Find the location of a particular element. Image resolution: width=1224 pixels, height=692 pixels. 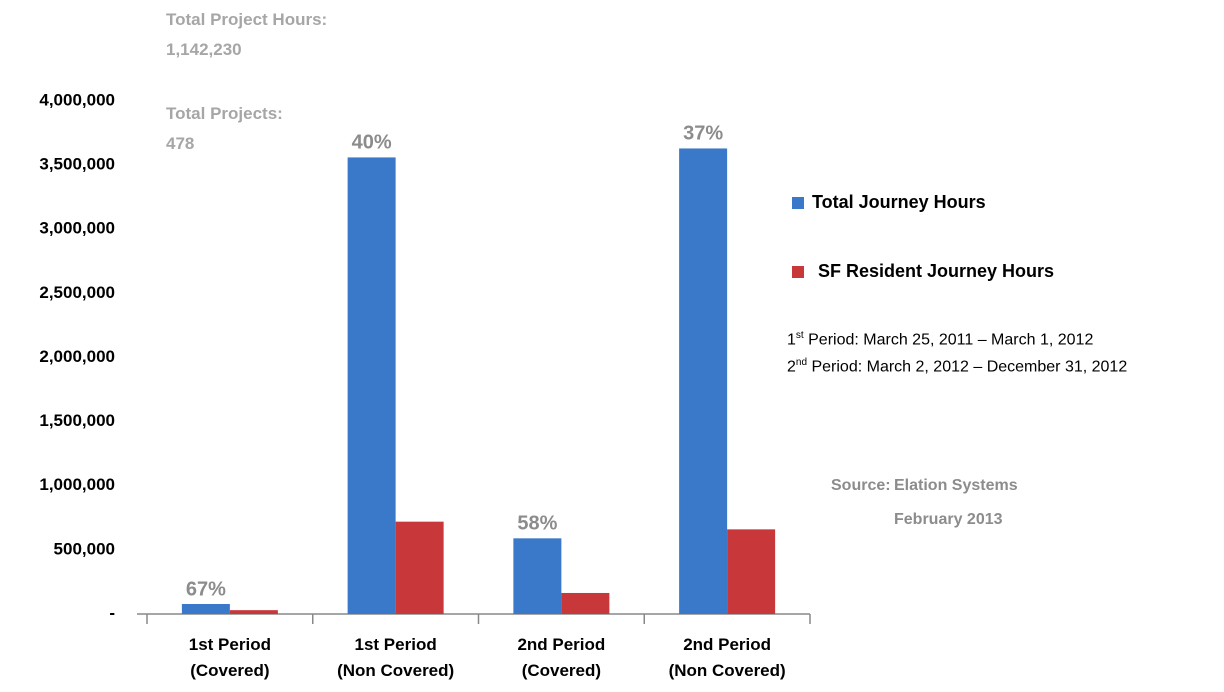

y-tick-label: 2,500,000 is located at coordinates (77, 292).